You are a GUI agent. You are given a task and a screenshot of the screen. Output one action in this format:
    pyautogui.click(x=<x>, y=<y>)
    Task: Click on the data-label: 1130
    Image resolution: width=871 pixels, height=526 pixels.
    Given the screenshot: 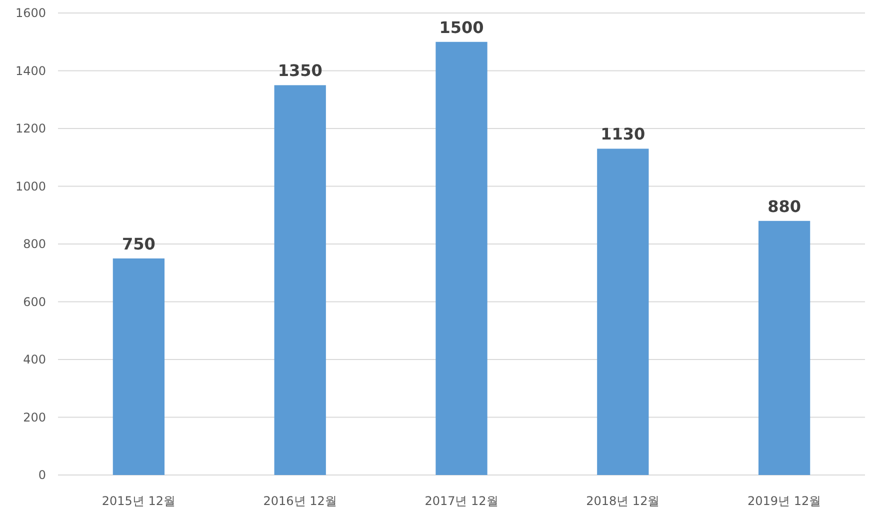 What is the action you would take?
    pyautogui.click(x=623, y=134)
    